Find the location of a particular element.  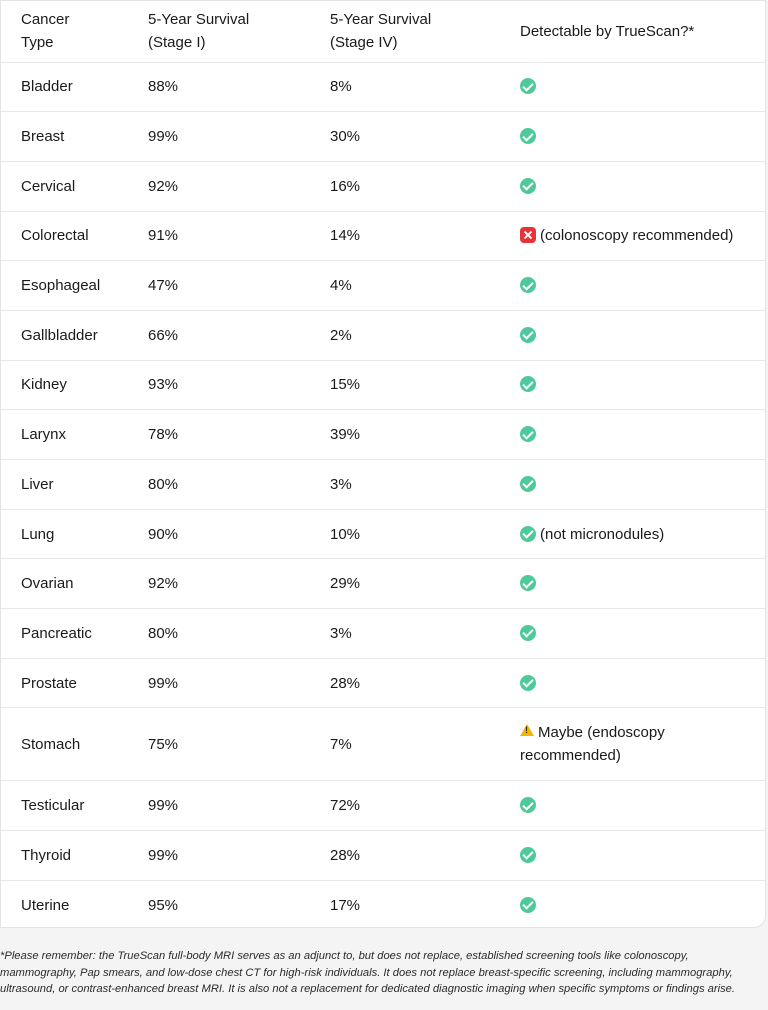

cancer-type-cell: Esophageal is located at coordinates (61, 286).